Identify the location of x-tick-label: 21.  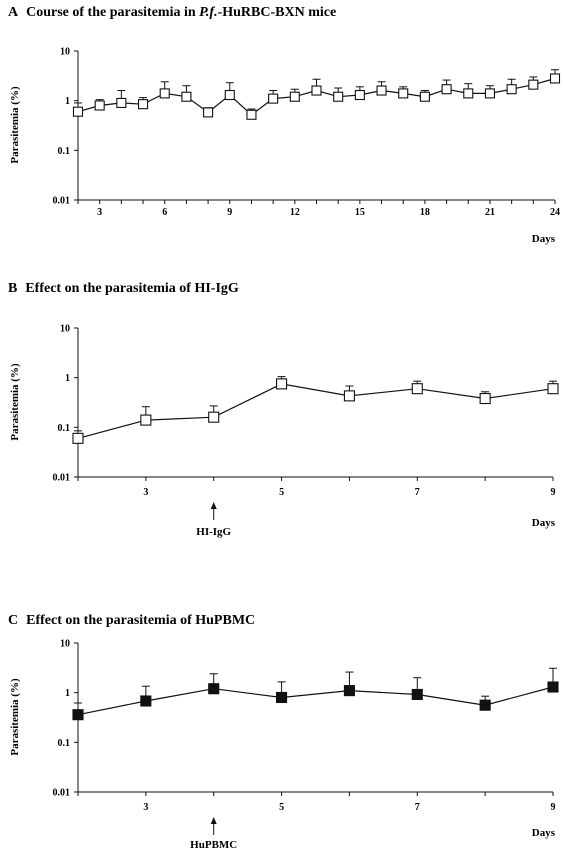
(490, 212).